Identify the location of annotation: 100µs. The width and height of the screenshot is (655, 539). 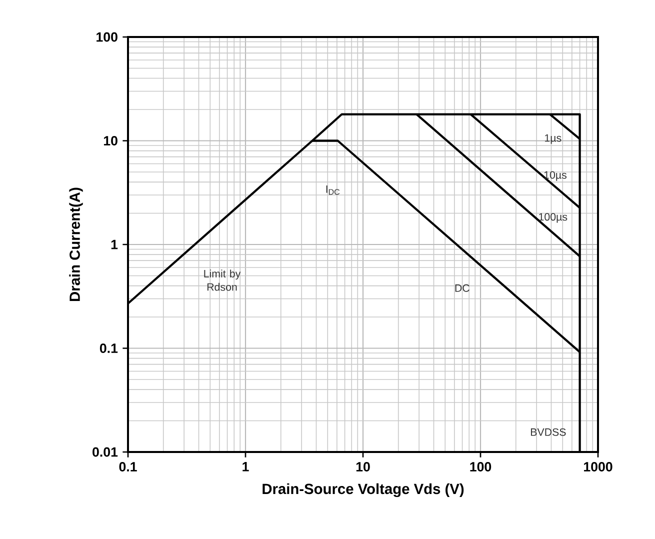
(553, 218).